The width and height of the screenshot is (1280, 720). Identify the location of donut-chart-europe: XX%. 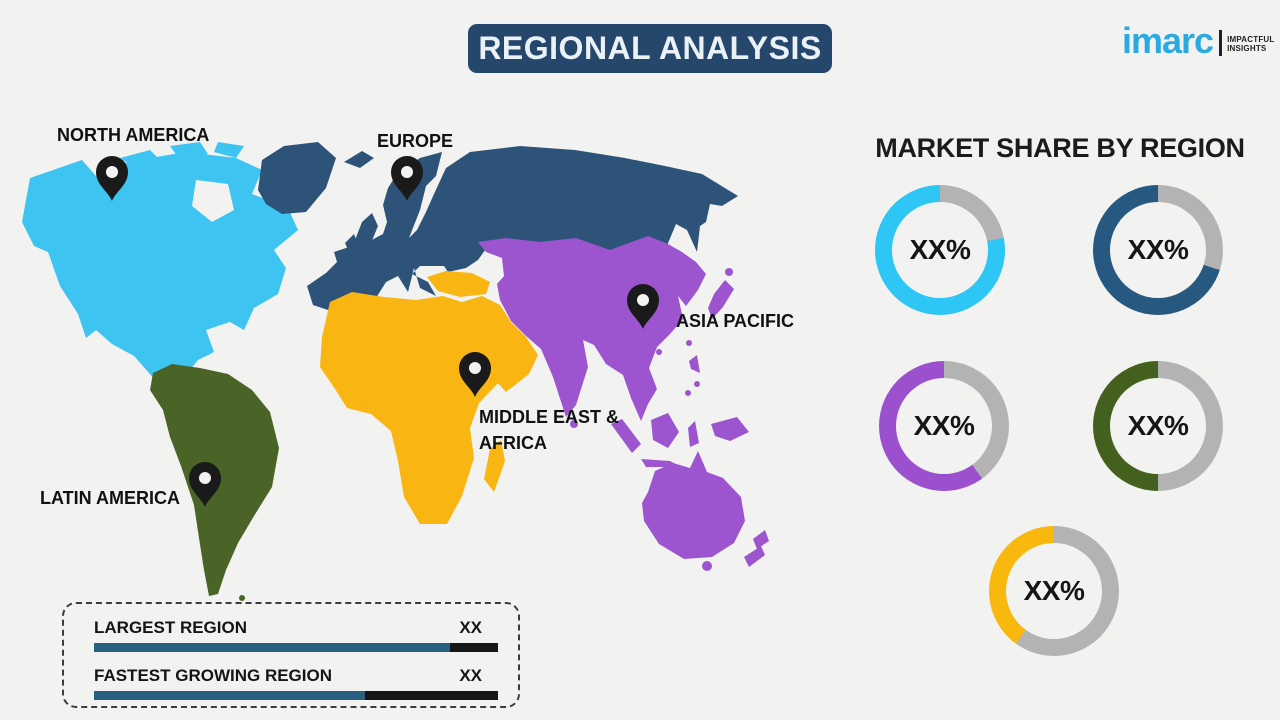
(1158, 250).